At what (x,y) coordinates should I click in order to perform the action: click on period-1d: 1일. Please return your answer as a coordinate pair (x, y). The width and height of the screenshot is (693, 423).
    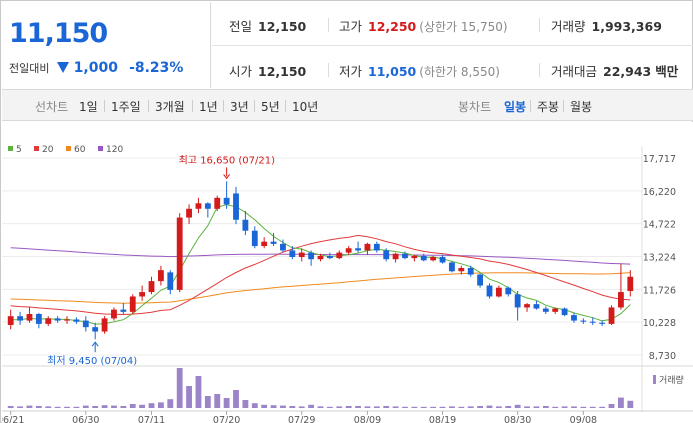
    Looking at the image, I should click on (88, 107).